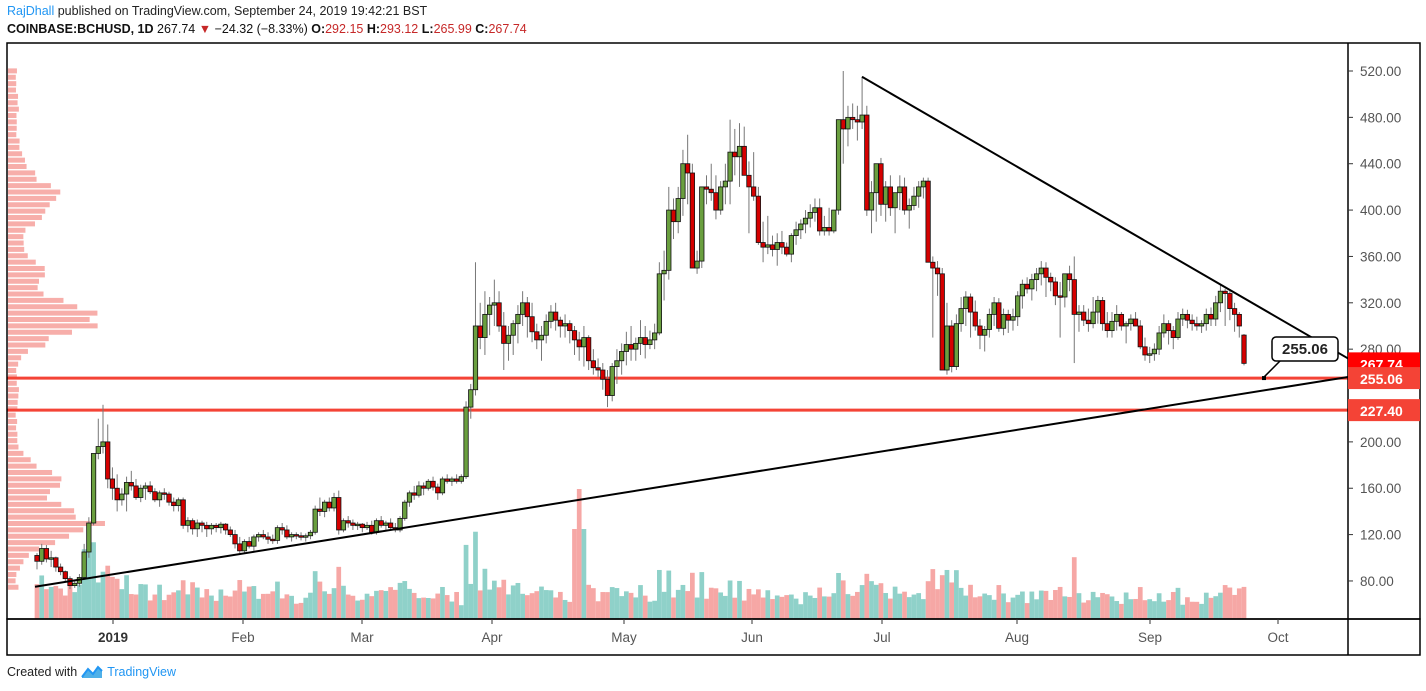 Image resolution: width=1426 pixels, height=691 pixels. Describe the element at coordinates (362, 637) in the screenshot. I see `time-tick-label: Mar` at that location.